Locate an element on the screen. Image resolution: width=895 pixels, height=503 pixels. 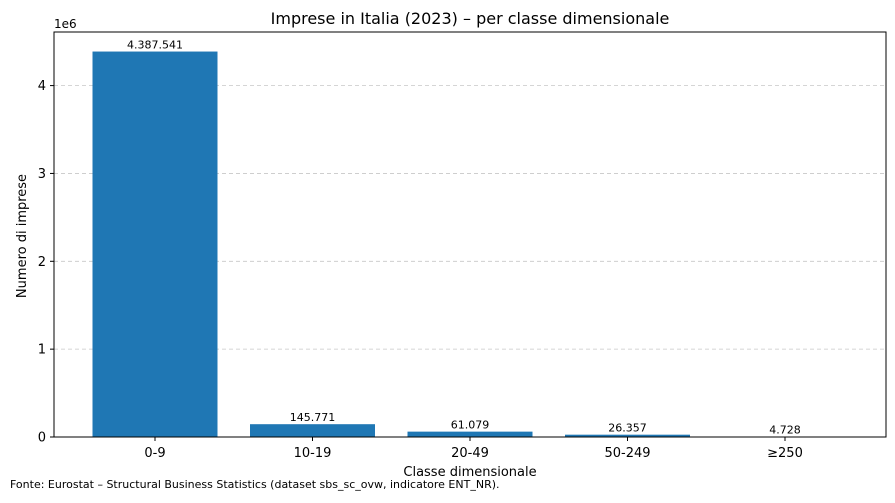
y-scale-label: 1e6 is located at coordinates (65, 24).